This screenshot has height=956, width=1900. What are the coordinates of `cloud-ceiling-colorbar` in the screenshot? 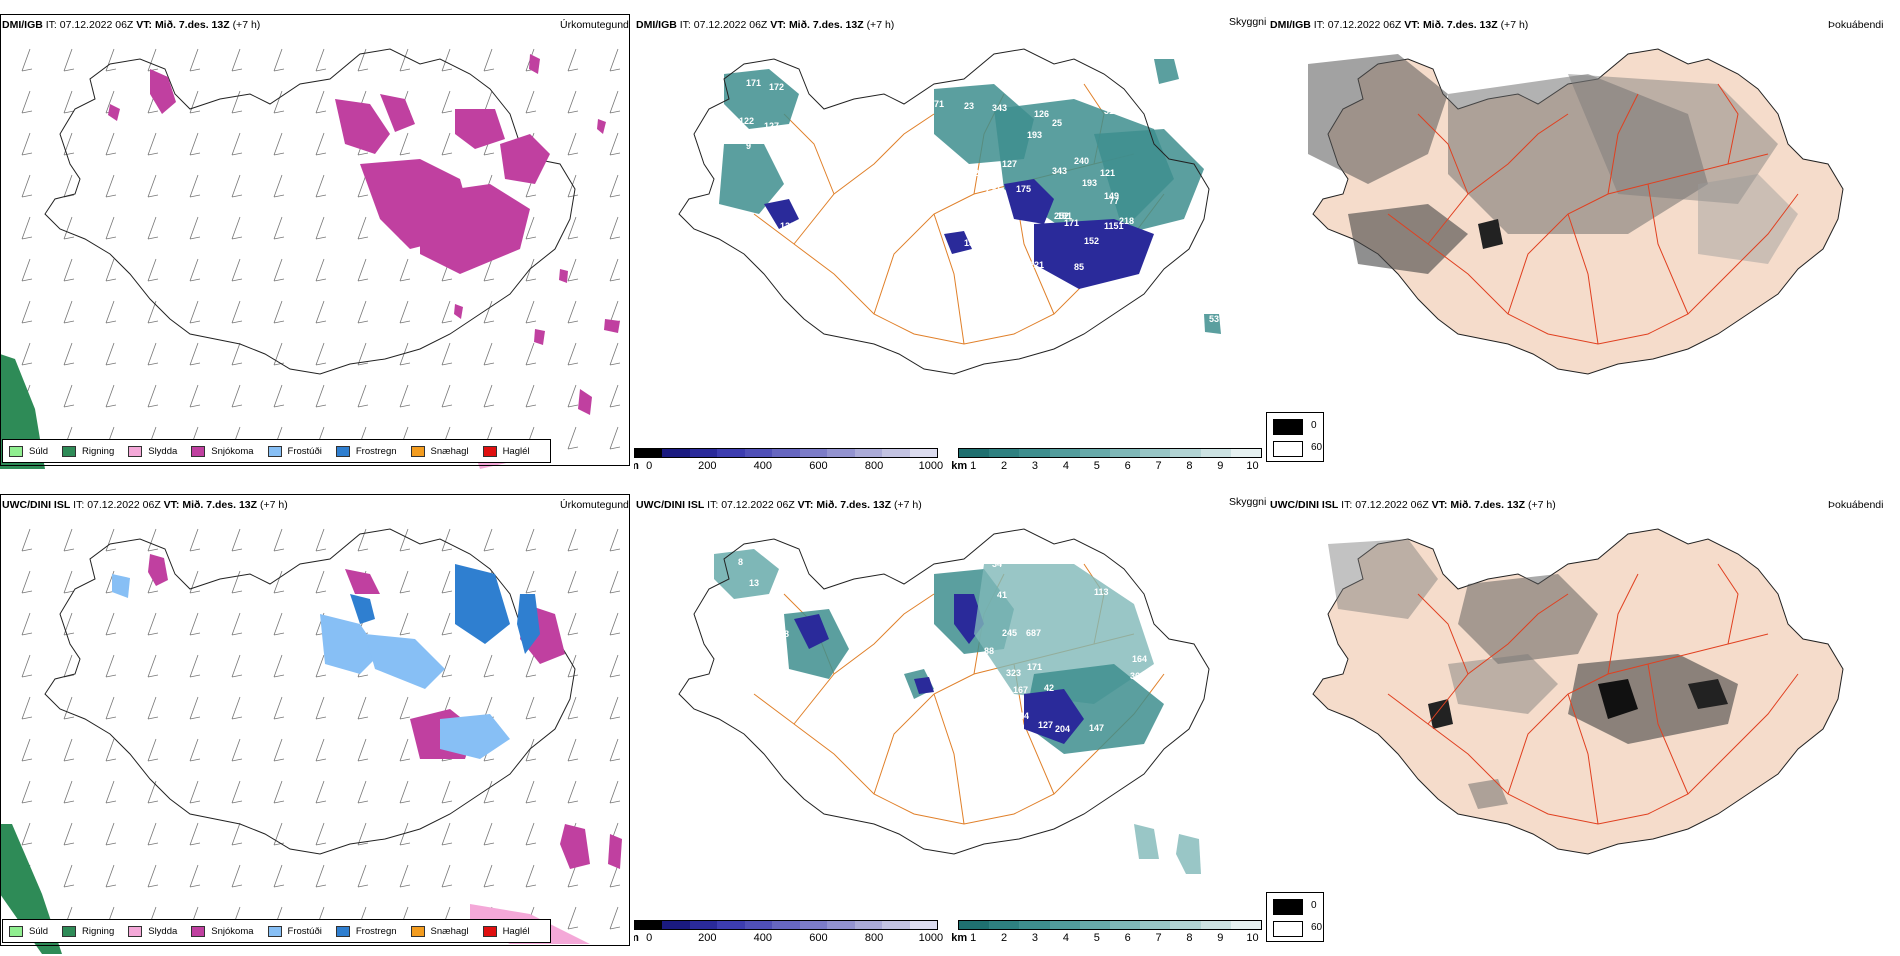 It's located at (786, 925).